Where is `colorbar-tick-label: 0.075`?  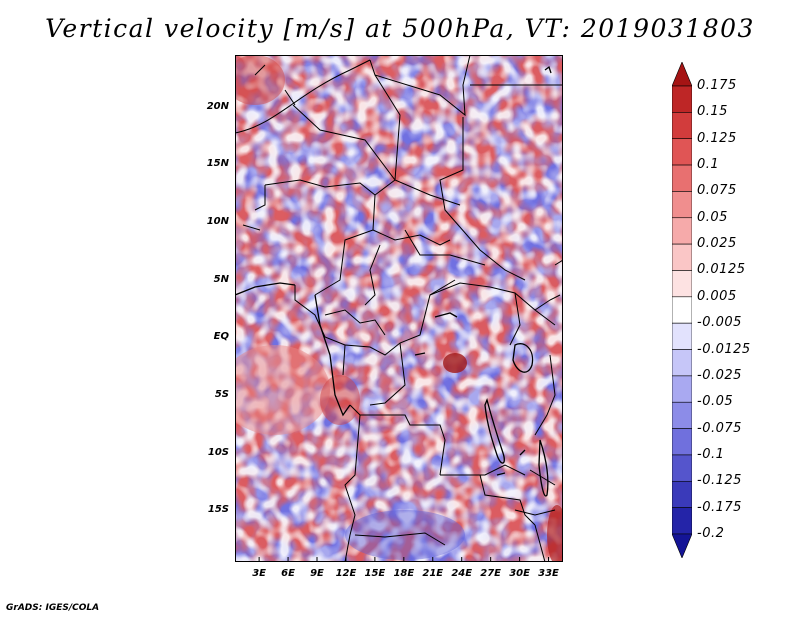
colorbar-tick-label: 0.075 is located at coordinates (717, 191).